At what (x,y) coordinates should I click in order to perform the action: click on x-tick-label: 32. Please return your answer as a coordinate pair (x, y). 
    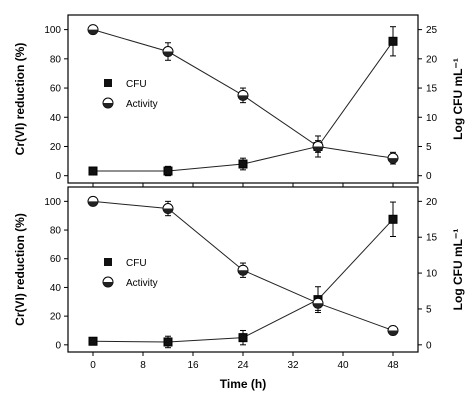
    Looking at the image, I should click on (293, 365).